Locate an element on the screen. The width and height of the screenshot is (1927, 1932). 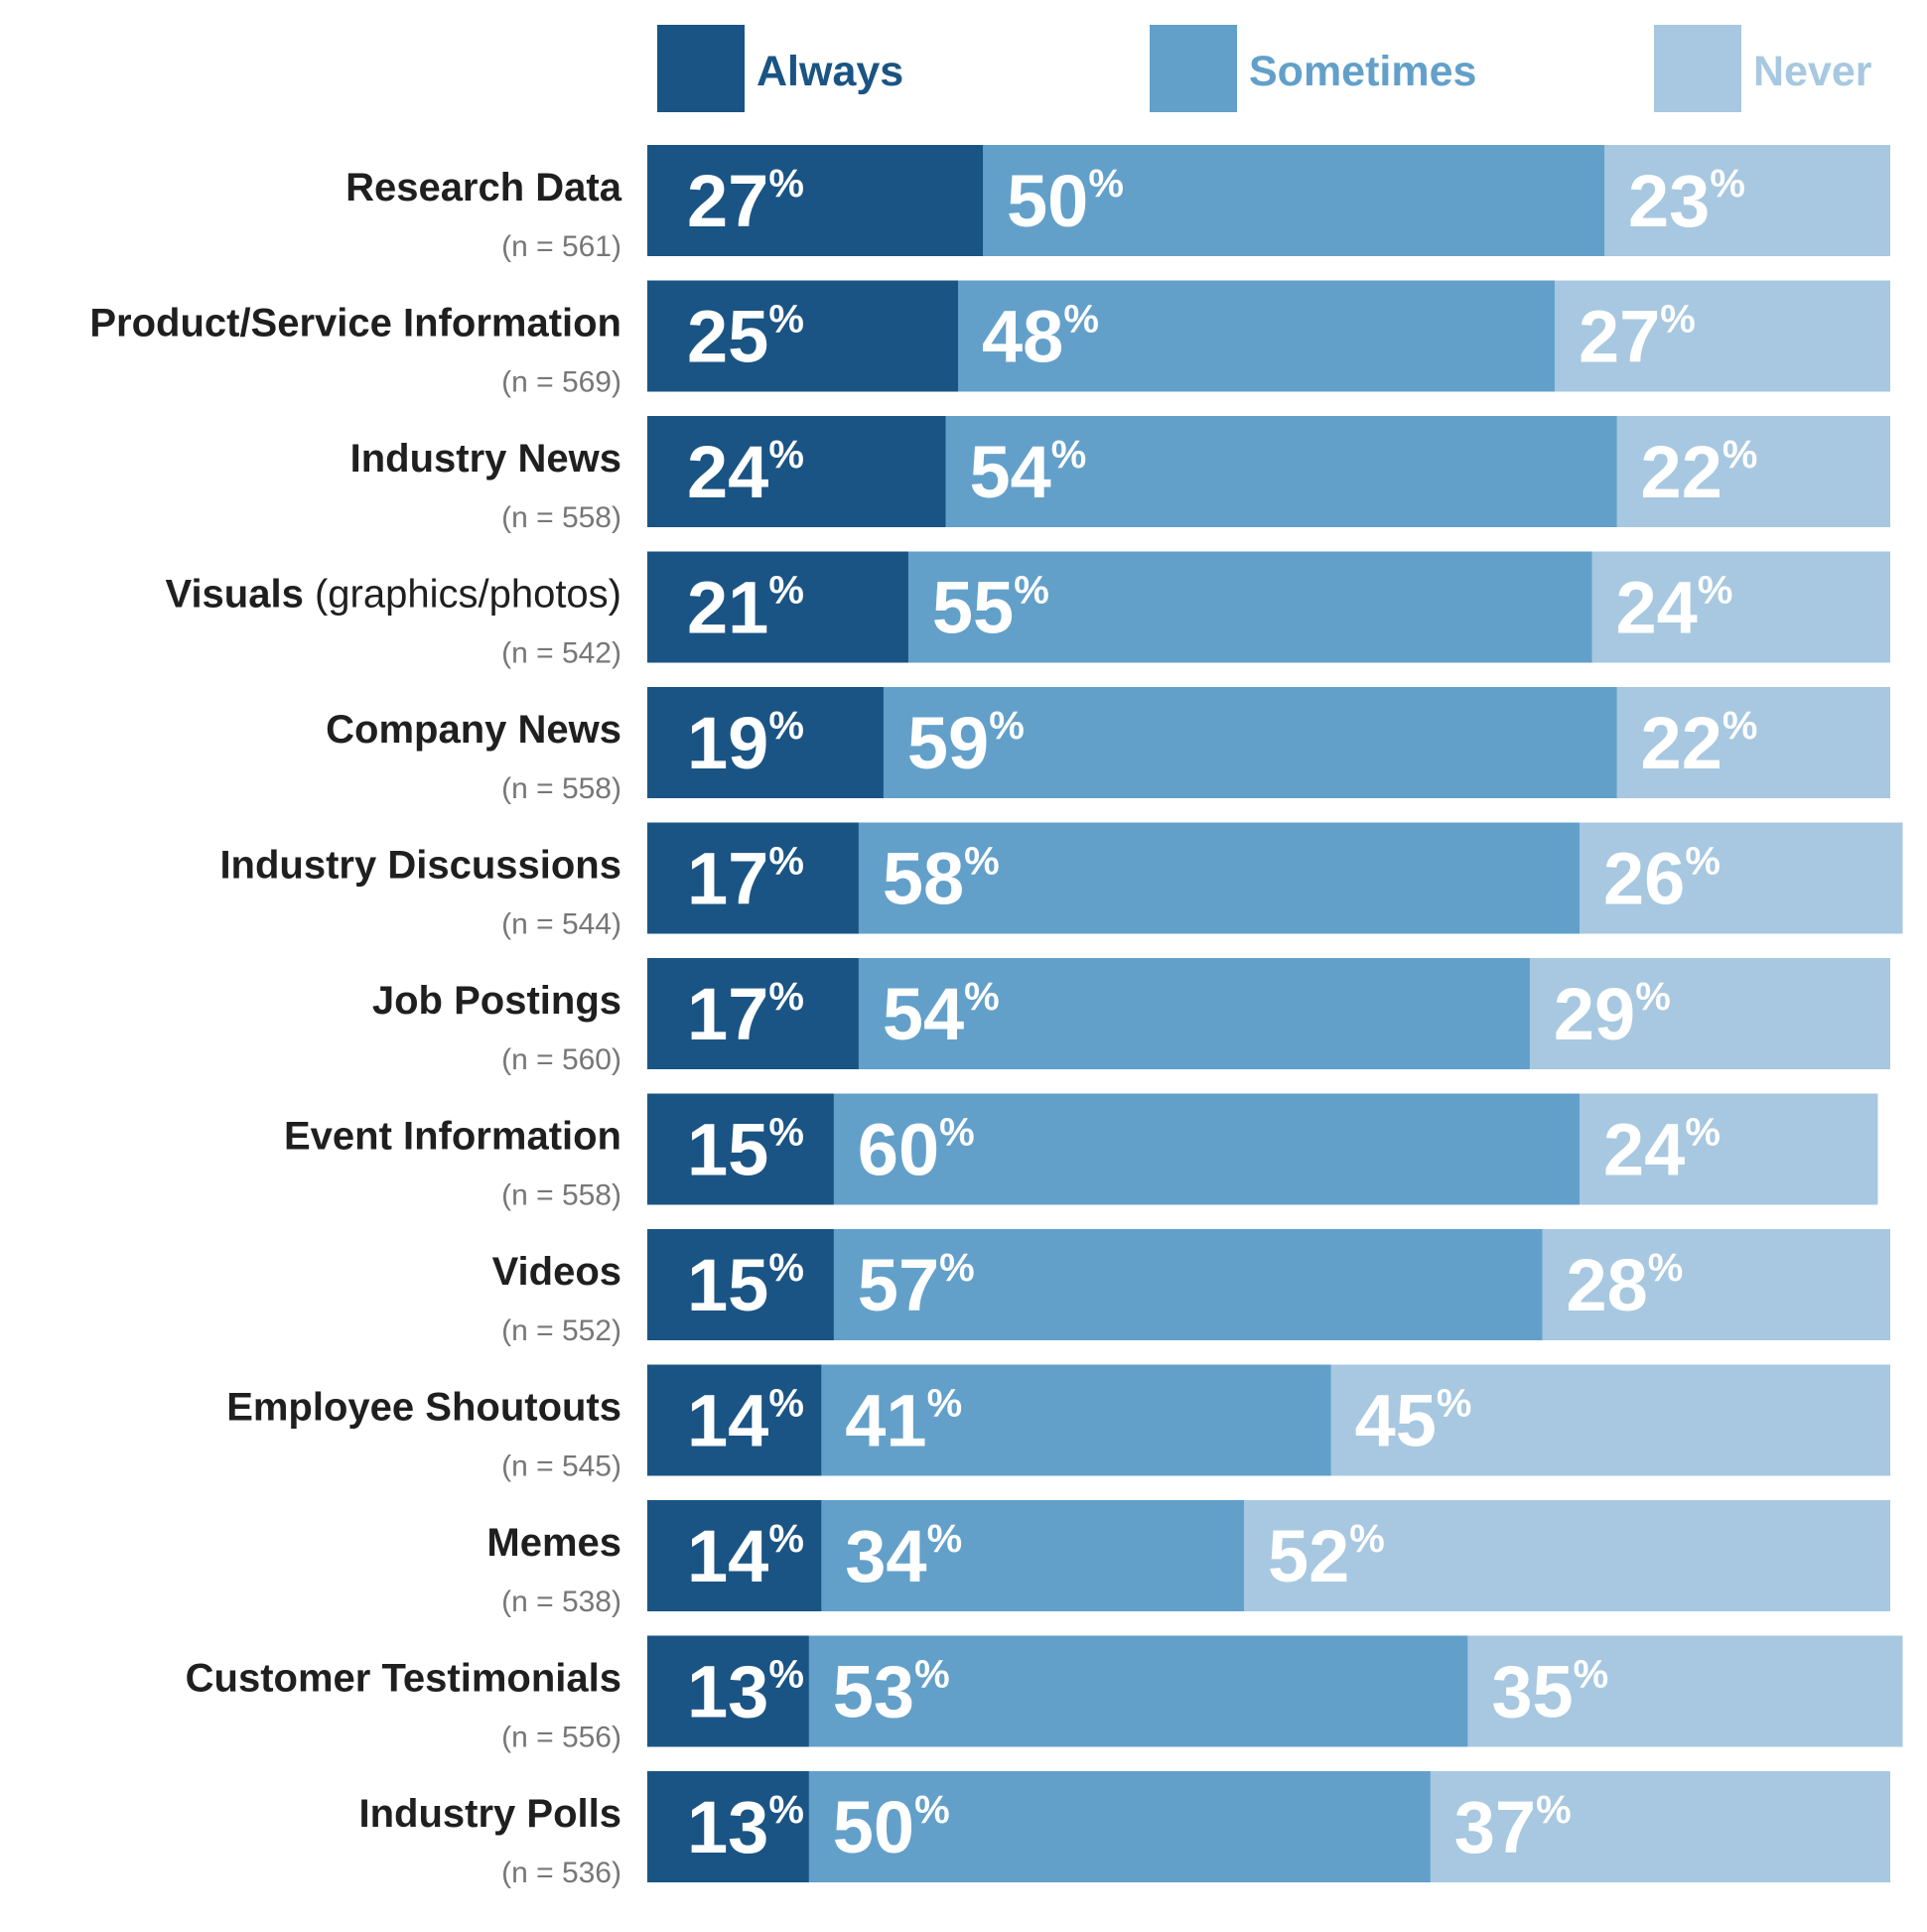
bar-row: 13% 50% 37% is located at coordinates (1269, 1827).